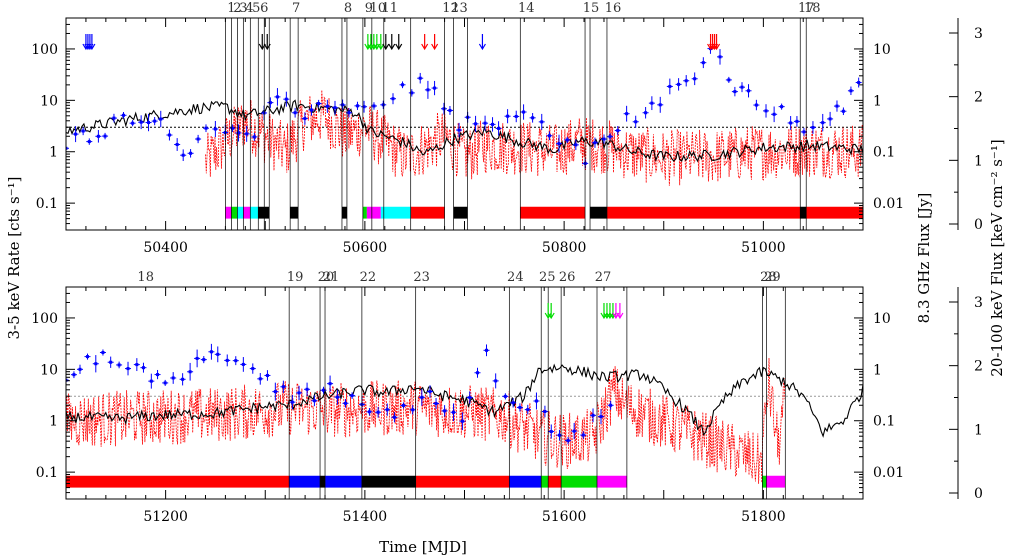 The width and height of the screenshot is (1010, 557). I want to click on state-label: 1, so click(231, 8).